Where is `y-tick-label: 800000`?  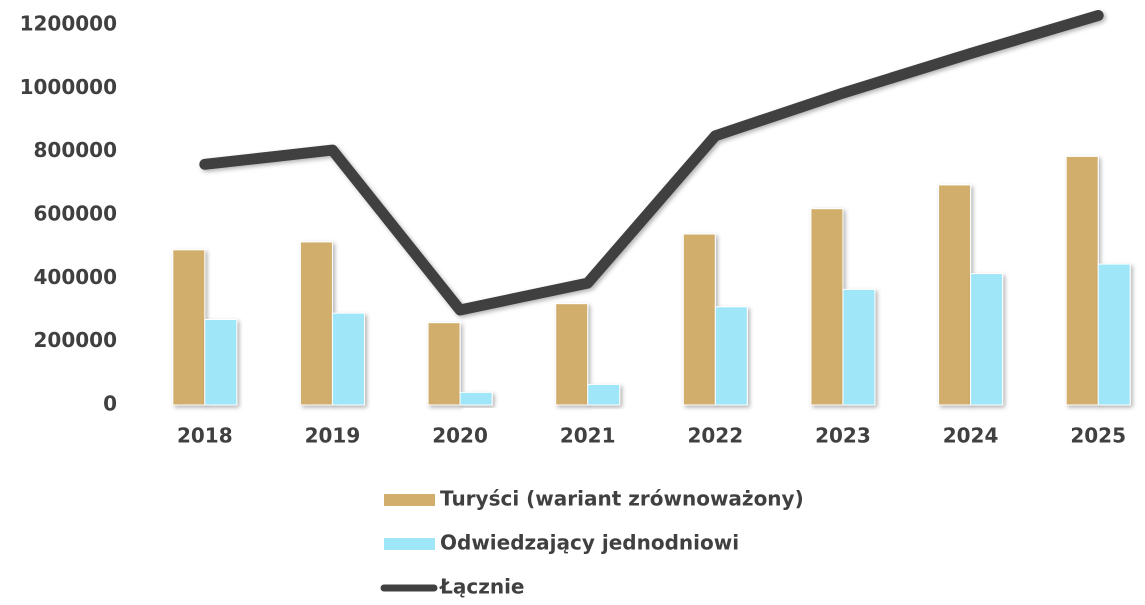
y-tick-label: 800000 is located at coordinates (76, 150).